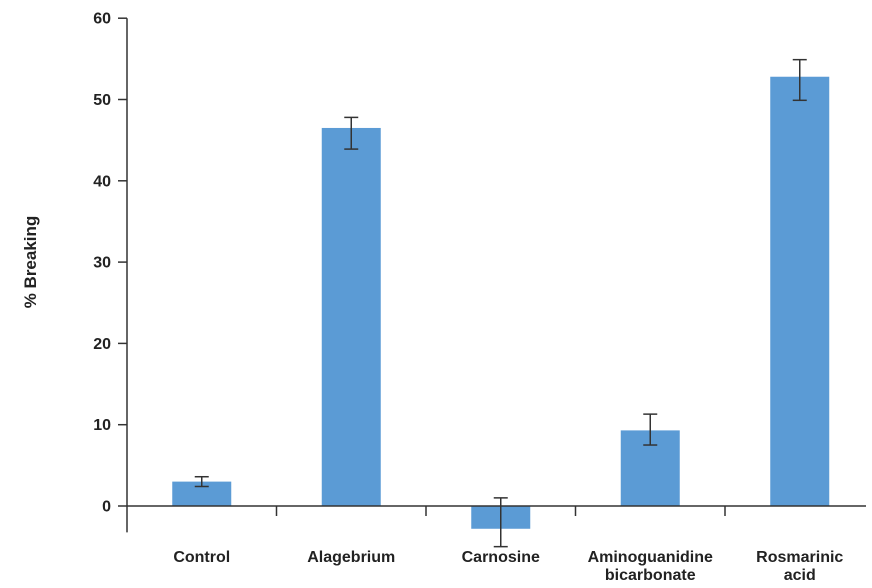  I want to click on y-tick-label: 20, so click(102, 344).